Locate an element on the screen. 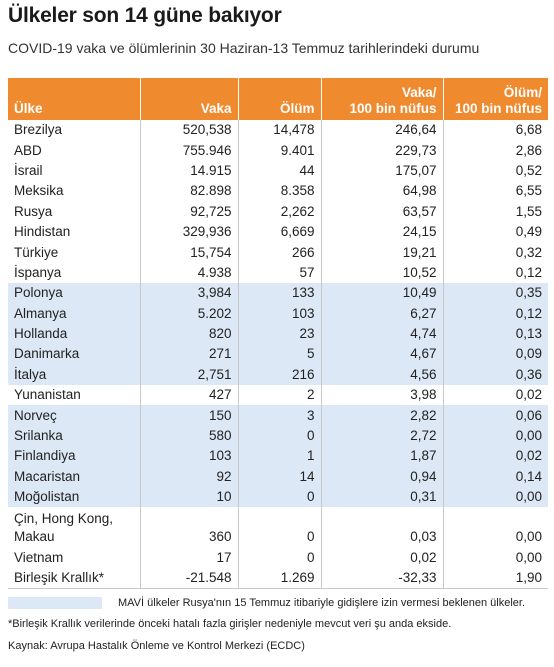 The width and height of the screenshot is (554, 667). cell-deaths: 266 is located at coordinates (280, 252).